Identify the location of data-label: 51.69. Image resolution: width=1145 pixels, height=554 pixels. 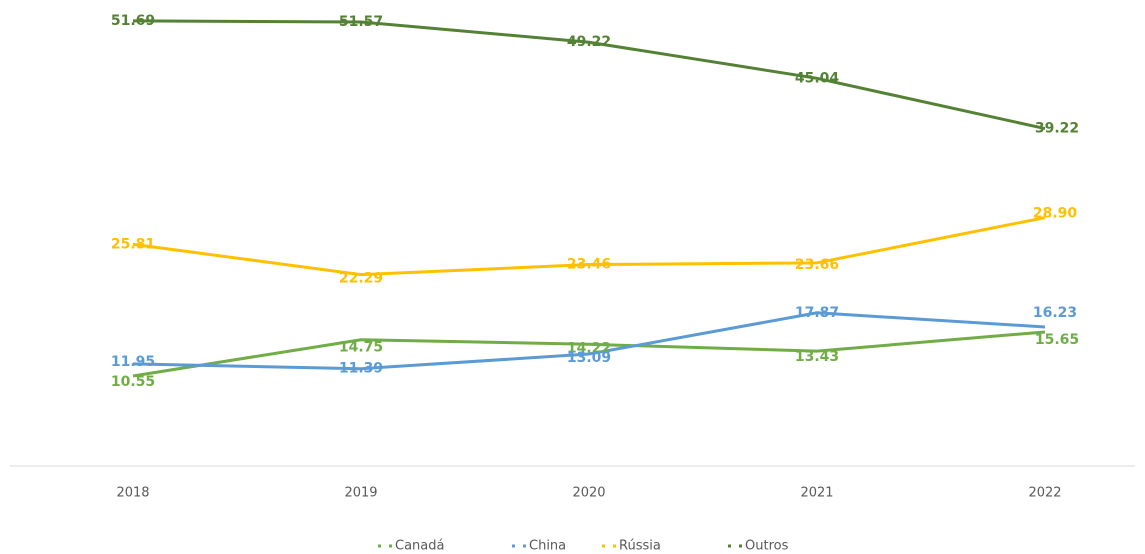
(133, 21).